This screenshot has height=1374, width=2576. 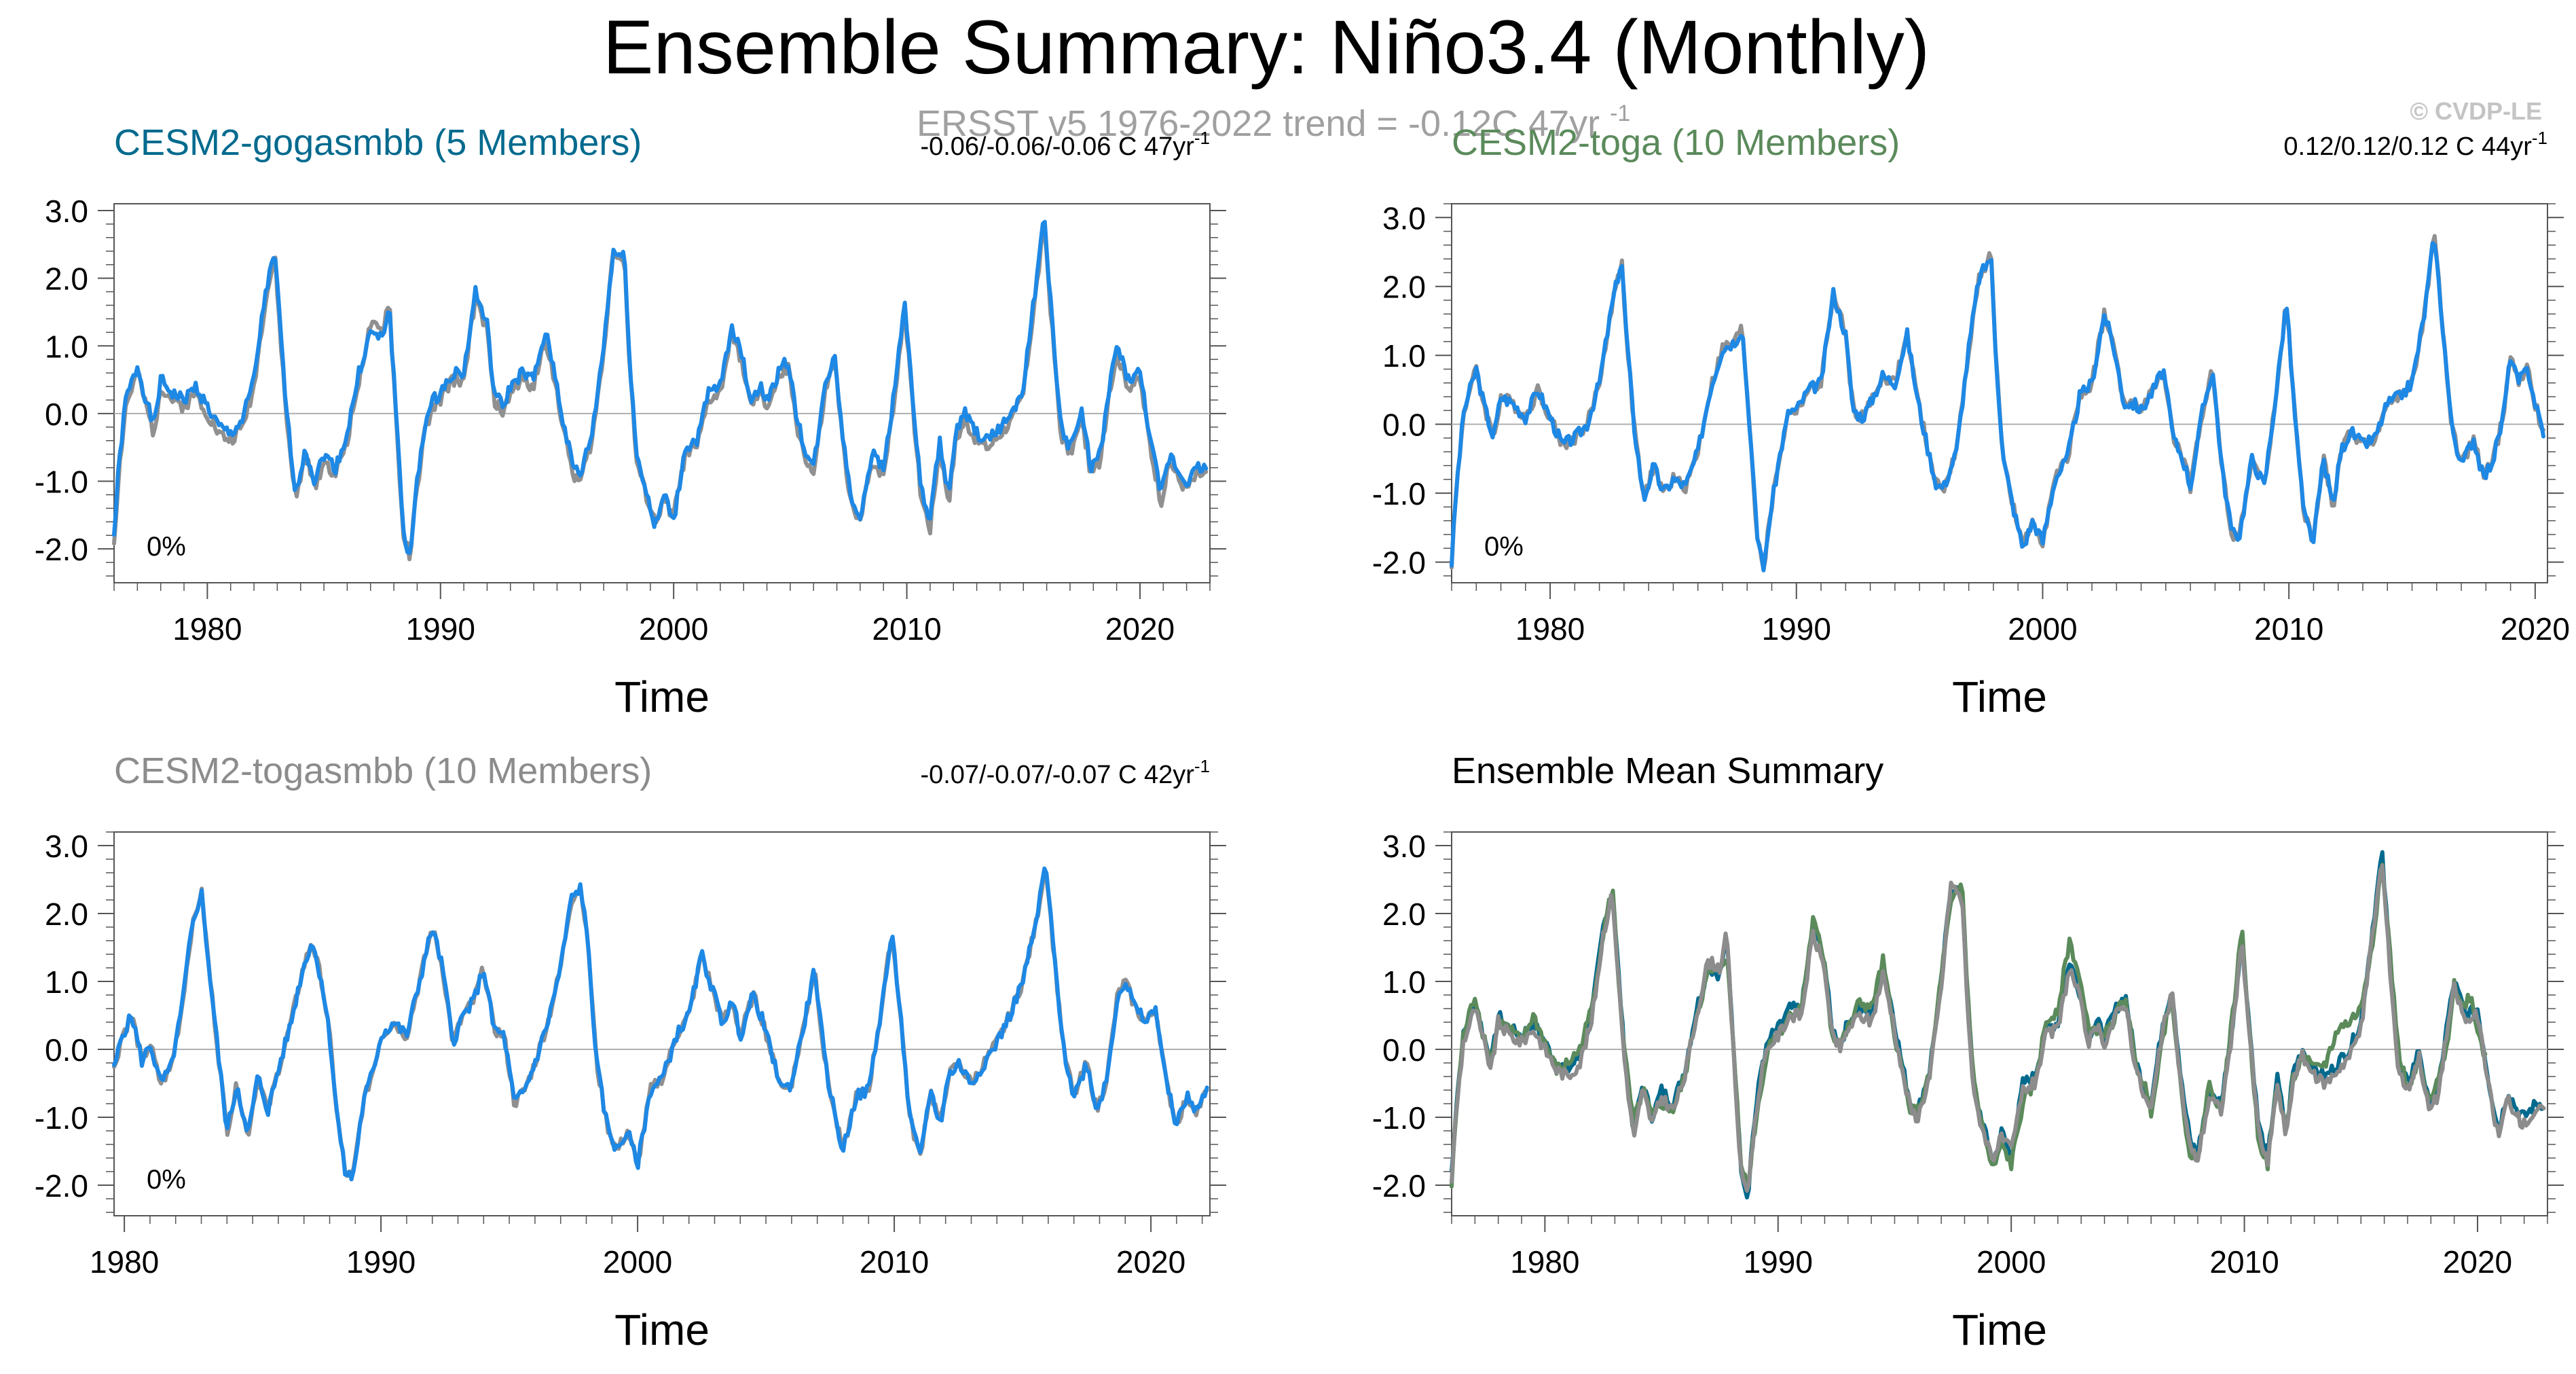 I want to click on main-title: Ensemble Summary: Niño3.4 (Monthly), so click(x=1266, y=47).